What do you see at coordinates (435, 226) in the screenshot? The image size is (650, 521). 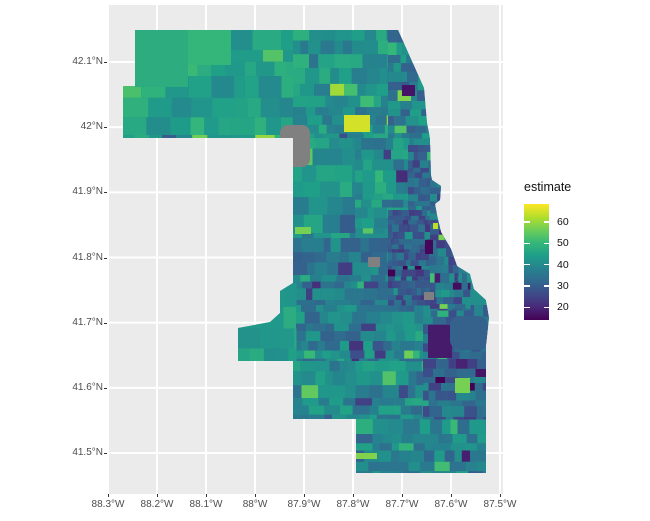 I see `yellow-speck-lakeshore` at bounding box center [435, 226].